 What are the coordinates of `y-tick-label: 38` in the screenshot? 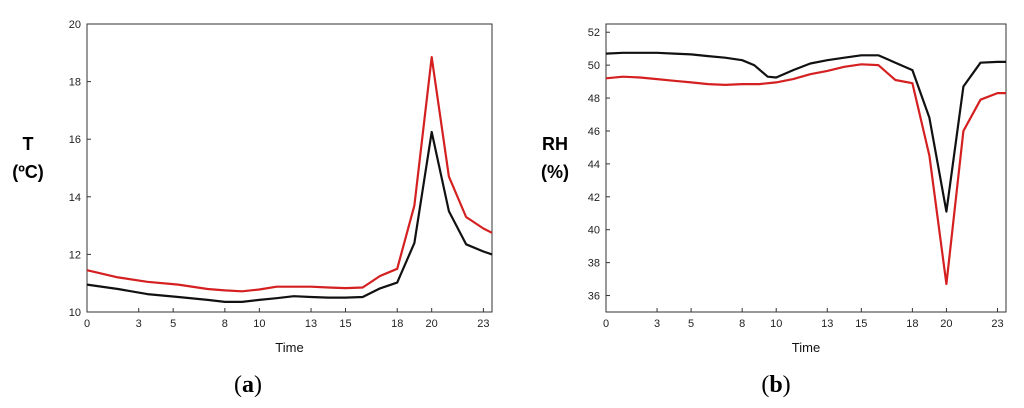 It's located at (594, 264).